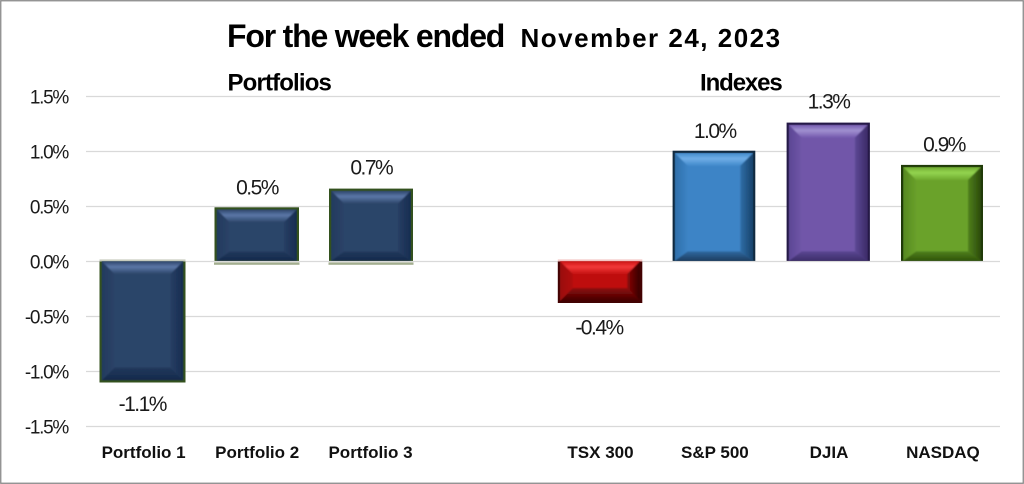 Image resolution: width=1024 pixels, height=484 pixels. What do you see at coordinates (371, 168) in the screenshot?
I see `svg-text: 0.7%` at bounding box center [371, 168].